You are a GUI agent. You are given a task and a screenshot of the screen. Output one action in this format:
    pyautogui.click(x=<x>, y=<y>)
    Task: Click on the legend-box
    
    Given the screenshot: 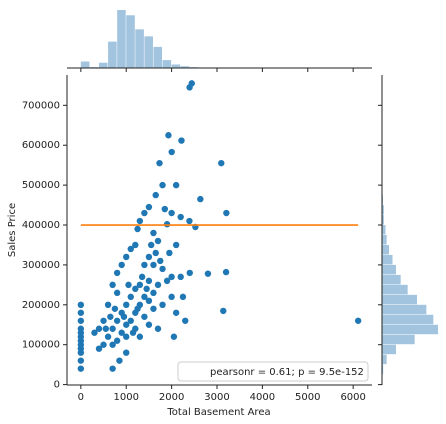 What is the action you would take?
    pyautogui.click(x=273, y=371)
    